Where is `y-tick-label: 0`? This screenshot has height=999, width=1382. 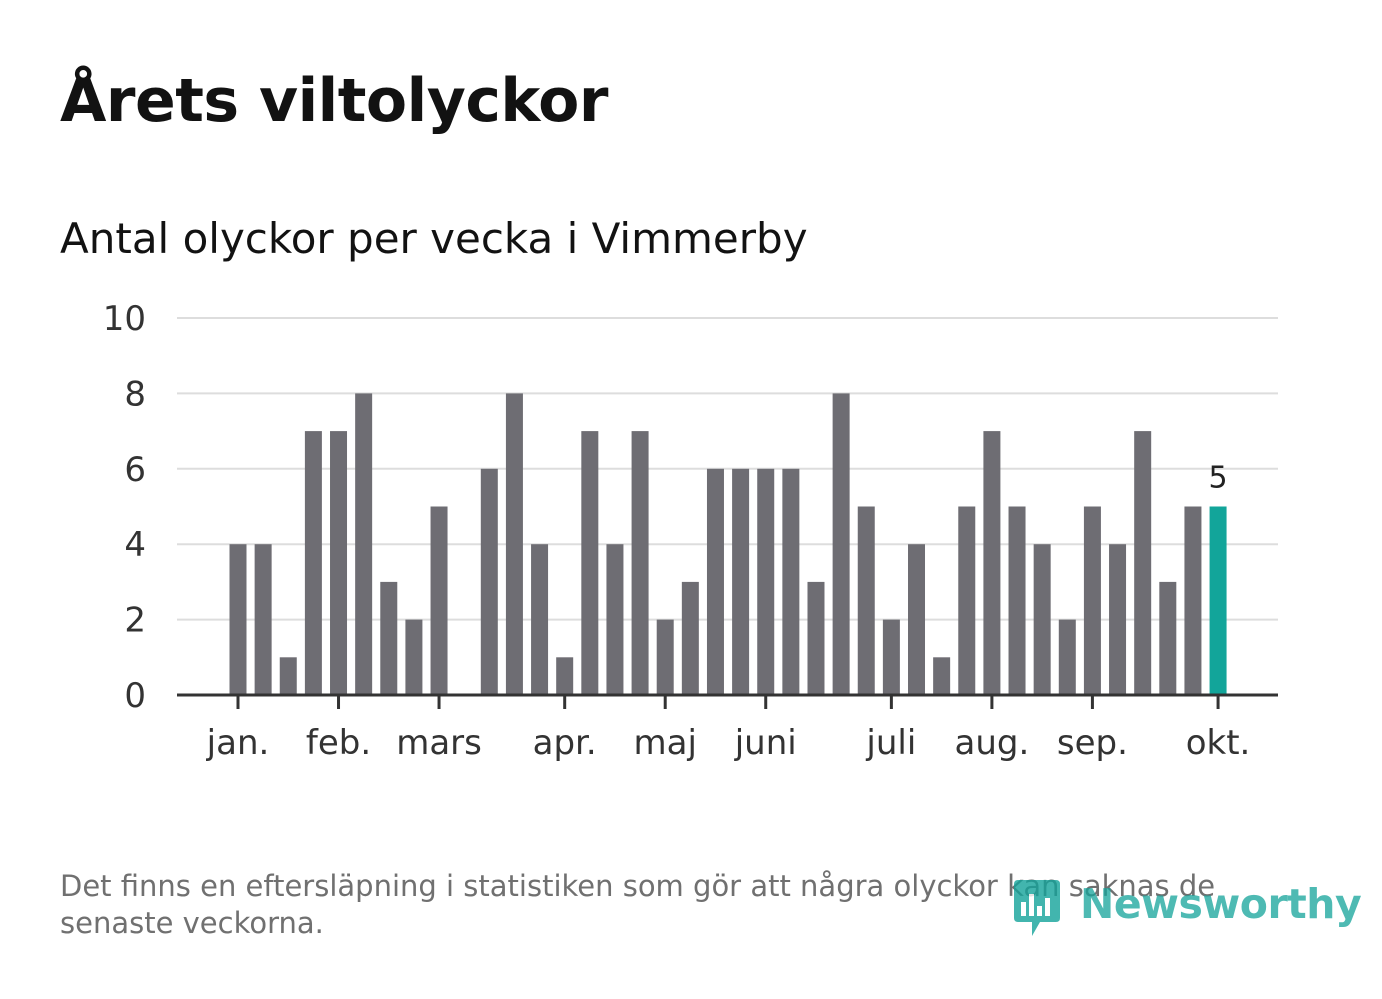
y-tick-label: 0 is located at coordinates (135, 696).